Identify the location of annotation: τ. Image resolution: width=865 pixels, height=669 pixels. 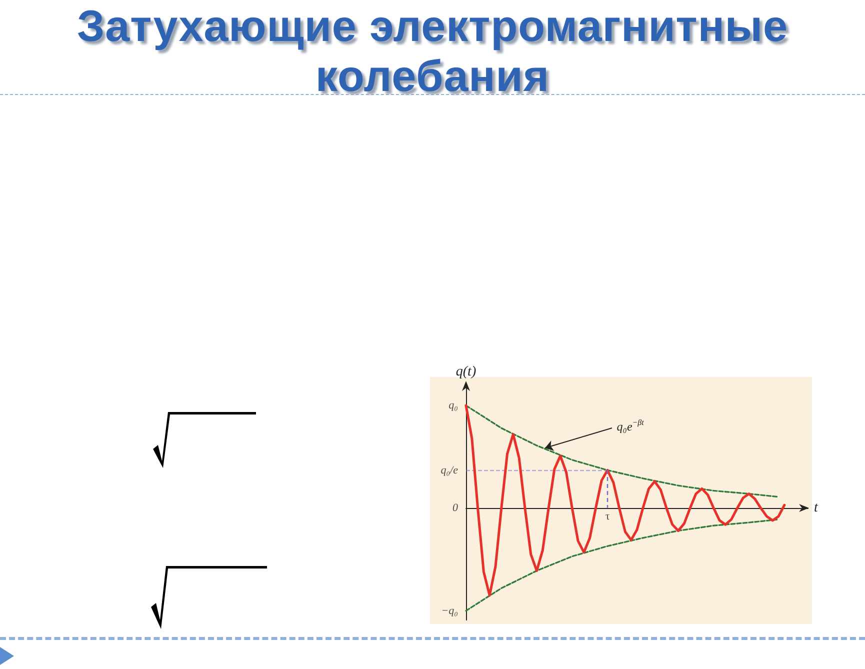
(607, 516).